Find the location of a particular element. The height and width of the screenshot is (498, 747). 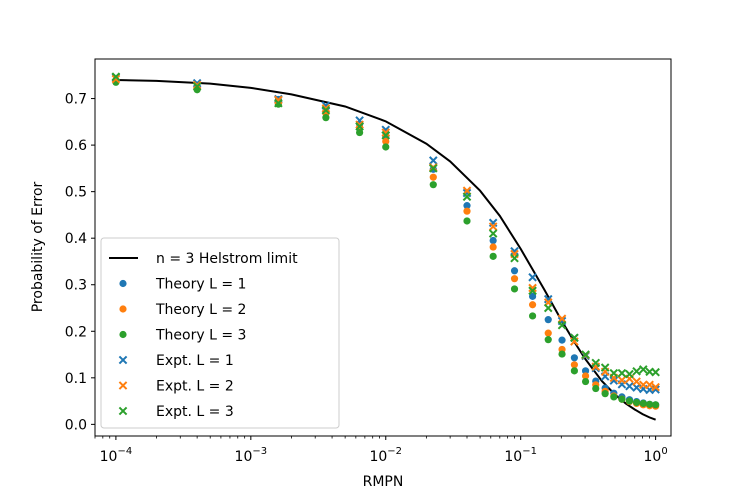

x-axis-label: RMPN is located at coordinates (383, 482).